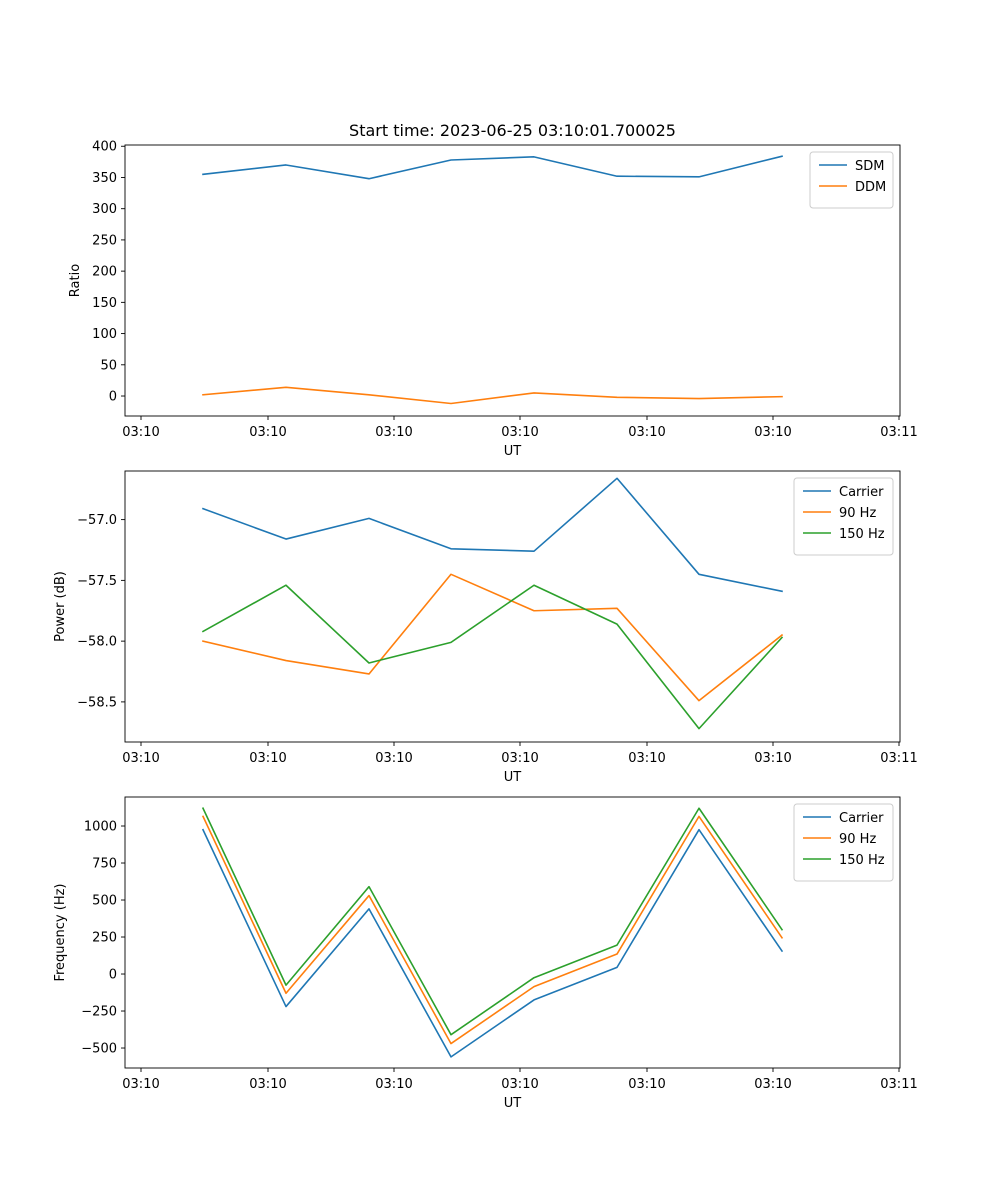 The height and width of the screenshot is (1200, 1000). Describe the element at coordinates (97, 520) in the screenshot. I see `y-tick-label: −57.0` at that location.